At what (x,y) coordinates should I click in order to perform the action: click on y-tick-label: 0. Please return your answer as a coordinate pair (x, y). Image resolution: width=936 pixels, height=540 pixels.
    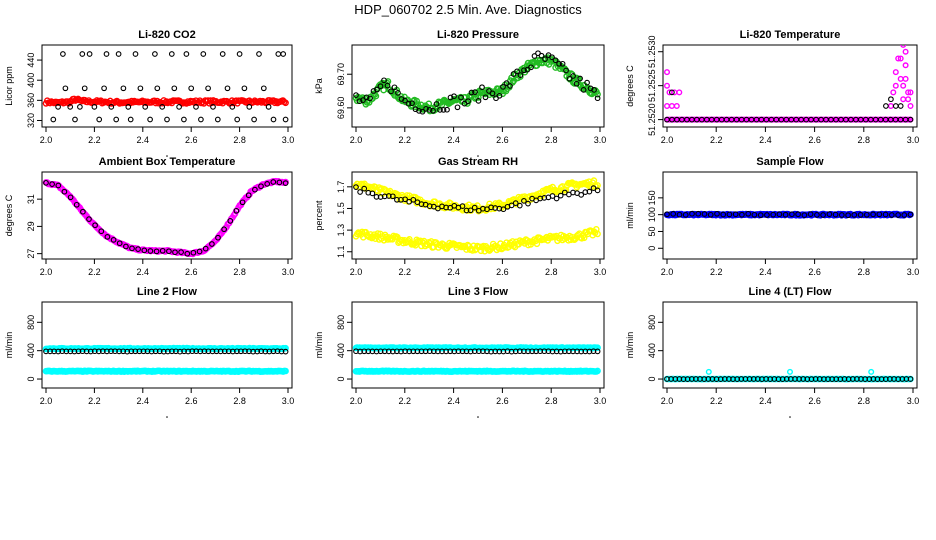
    Looking at the image, I should click on (341, 379).